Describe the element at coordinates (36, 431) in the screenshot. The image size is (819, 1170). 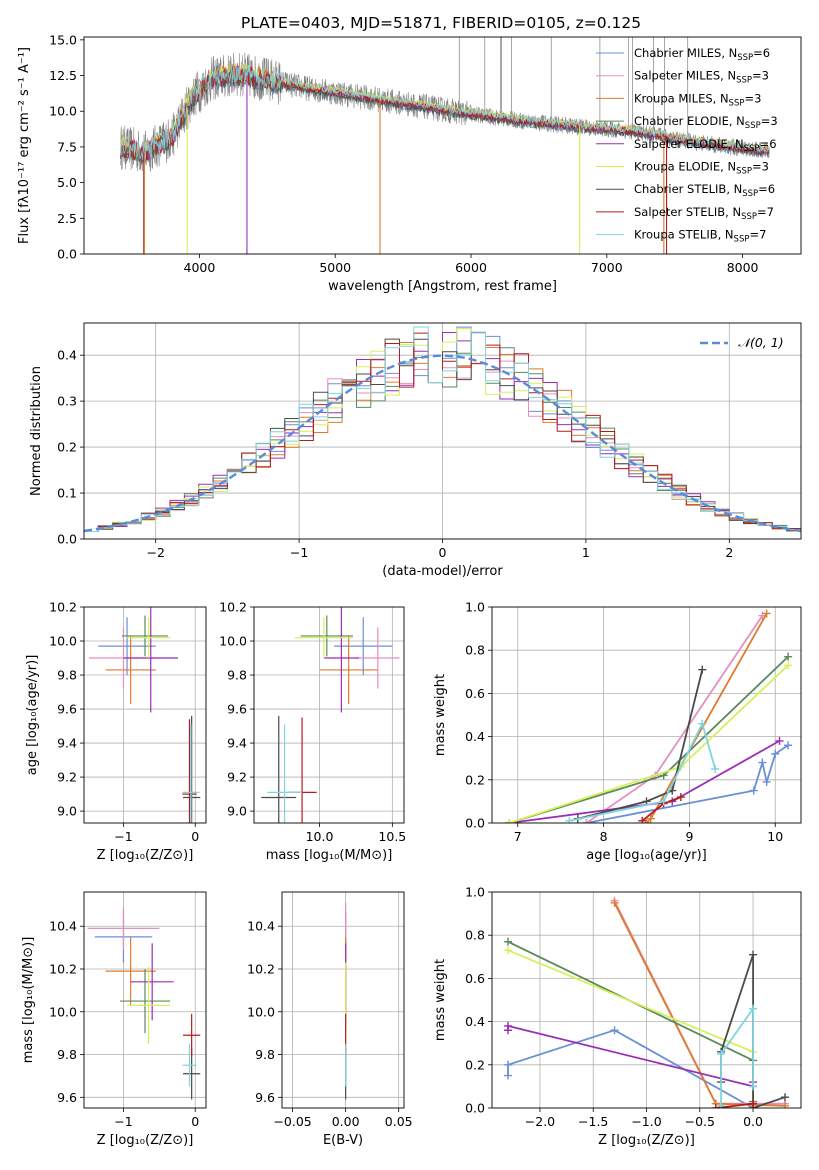
I see `y-axis-label: Normed distribution` at that location.